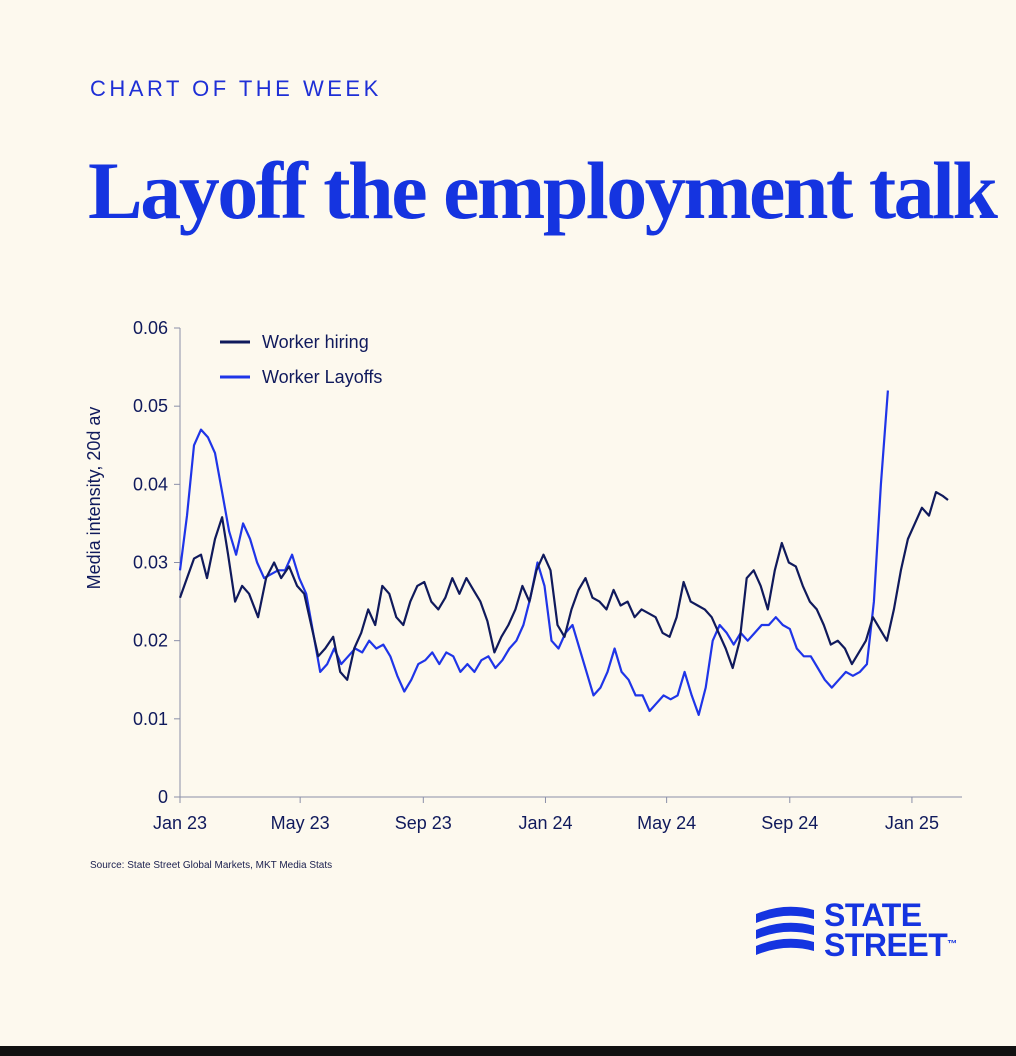  I want to click on logo-line-2: STREET™, so click(890, 945).